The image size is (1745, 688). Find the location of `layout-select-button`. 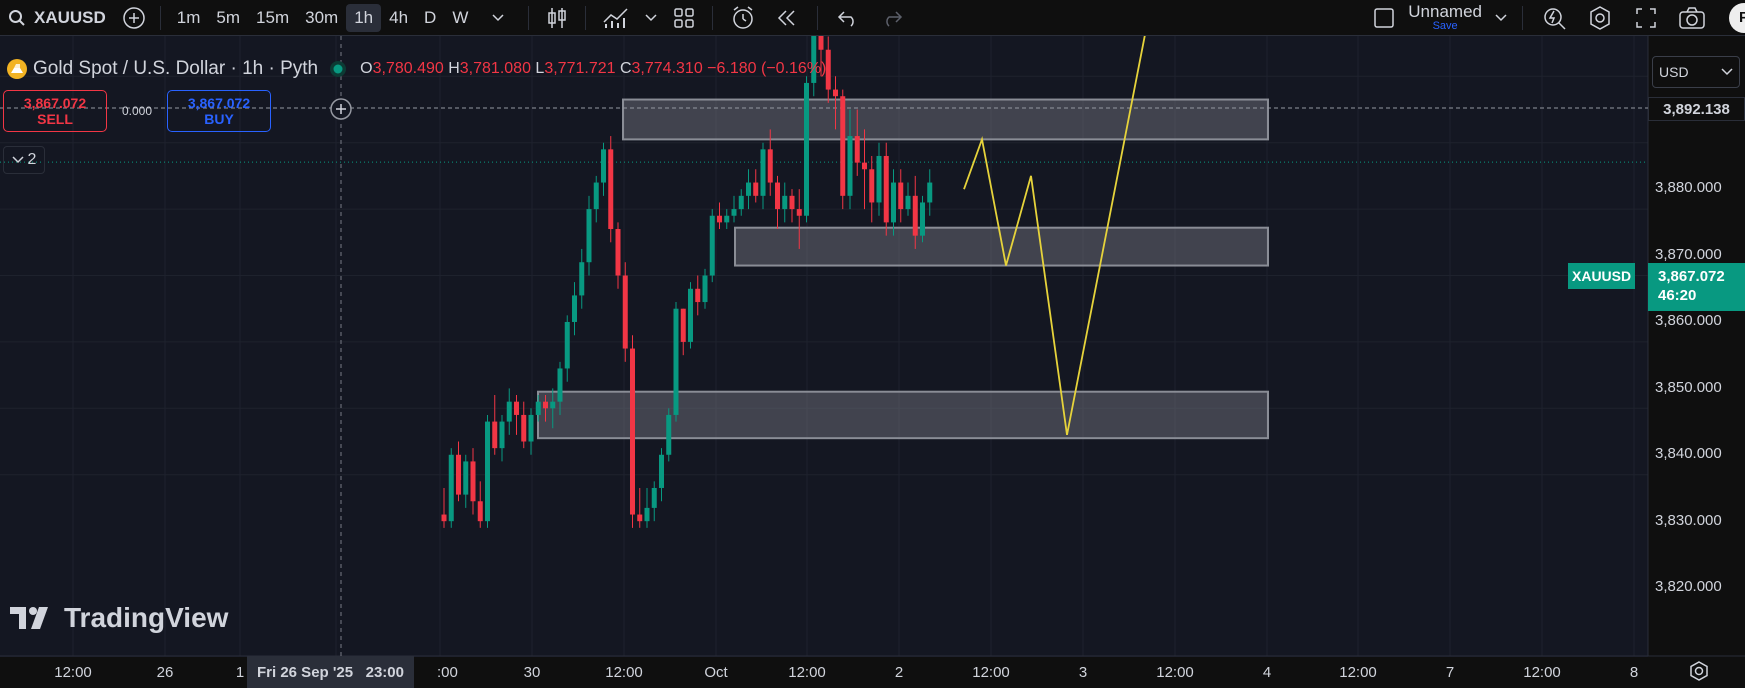

layout-select-button is located at coordinates (1384, 18).